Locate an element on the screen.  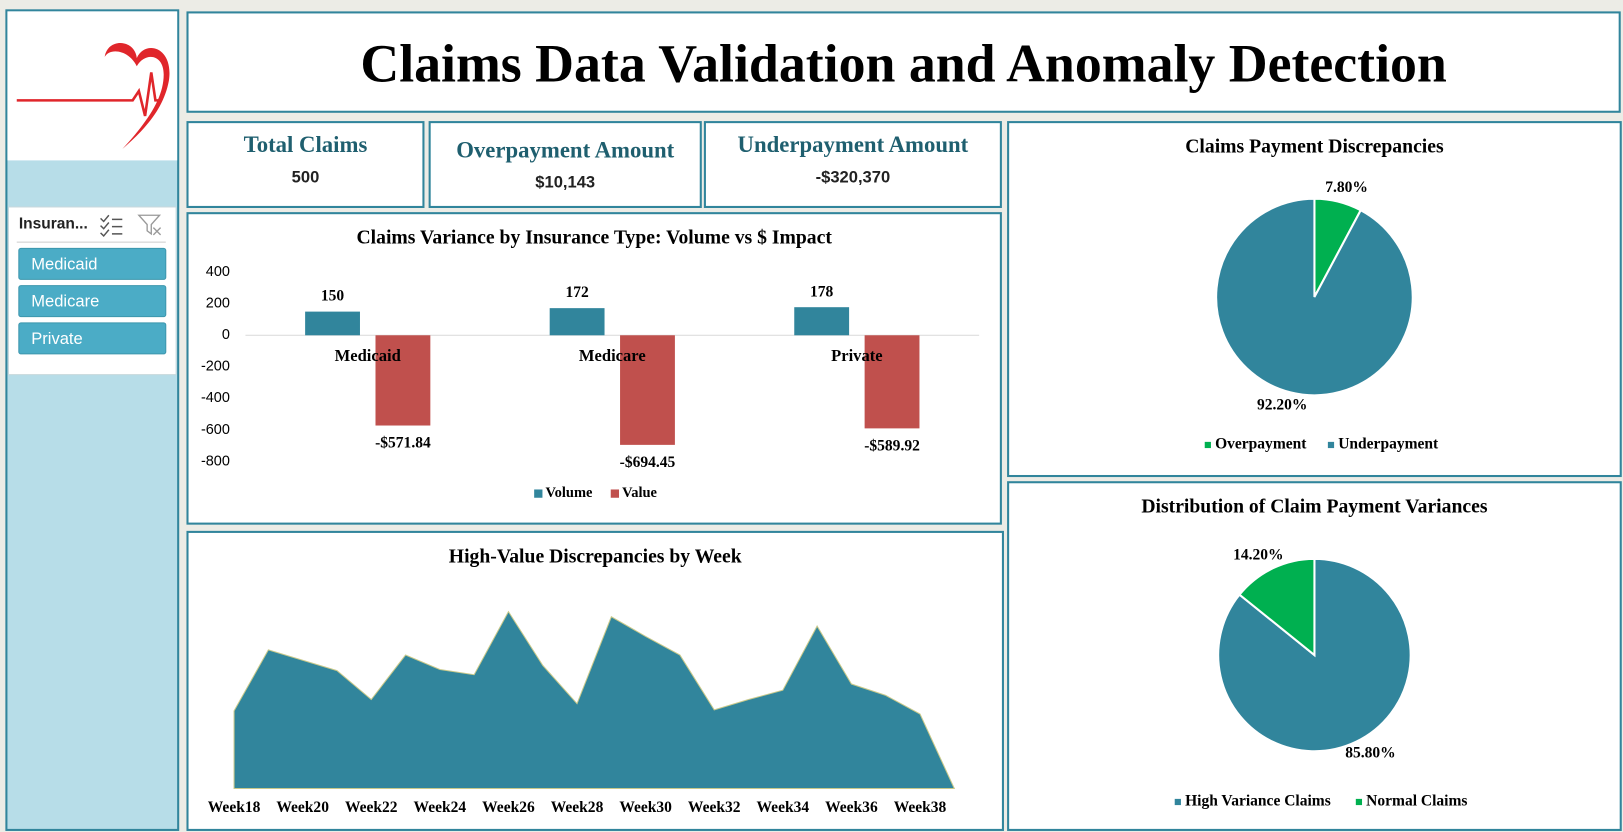
data-label: 14.20% is located at coordinates (1258, 555).